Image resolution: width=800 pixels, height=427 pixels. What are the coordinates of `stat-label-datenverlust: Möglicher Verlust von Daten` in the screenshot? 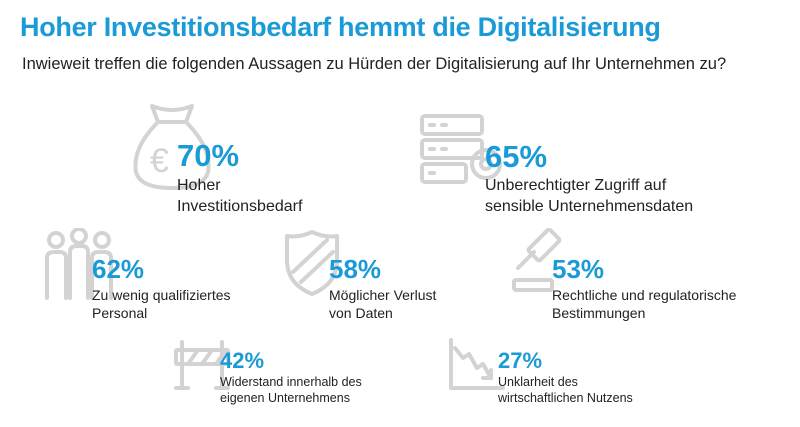 It's located at (383, 304).